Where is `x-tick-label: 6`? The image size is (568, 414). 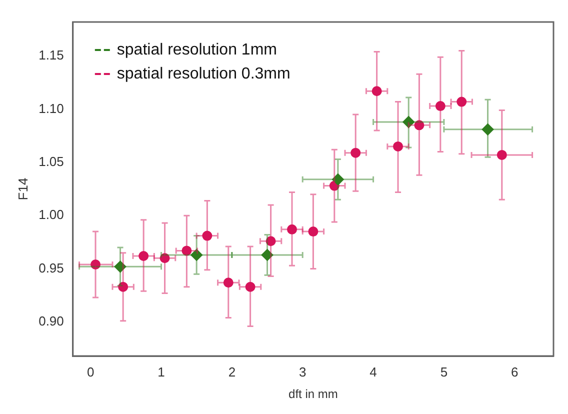 x-tick-label: 6 is located at coordinates (514, 372).